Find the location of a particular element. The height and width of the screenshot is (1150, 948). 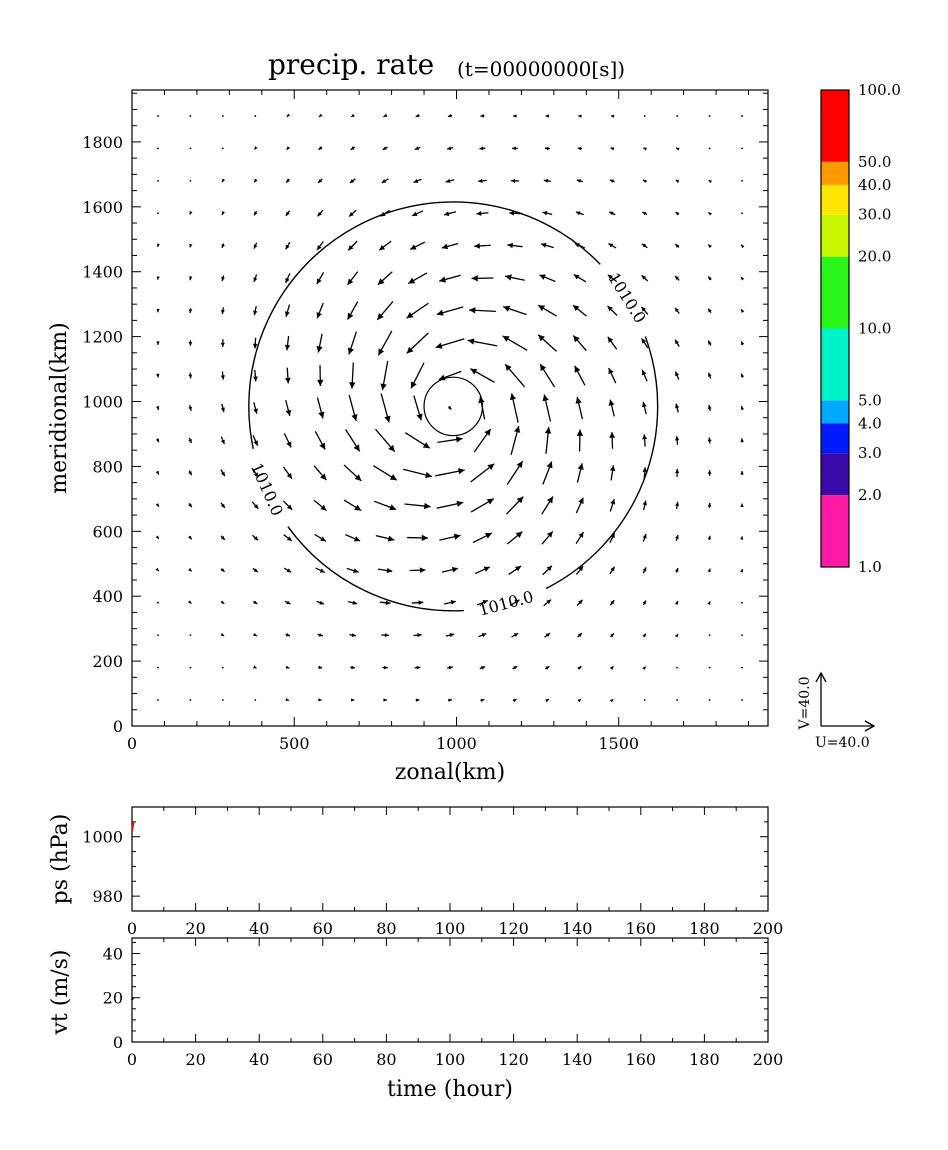

x-tick-label: 0 is located at coordinates (132, 1059).